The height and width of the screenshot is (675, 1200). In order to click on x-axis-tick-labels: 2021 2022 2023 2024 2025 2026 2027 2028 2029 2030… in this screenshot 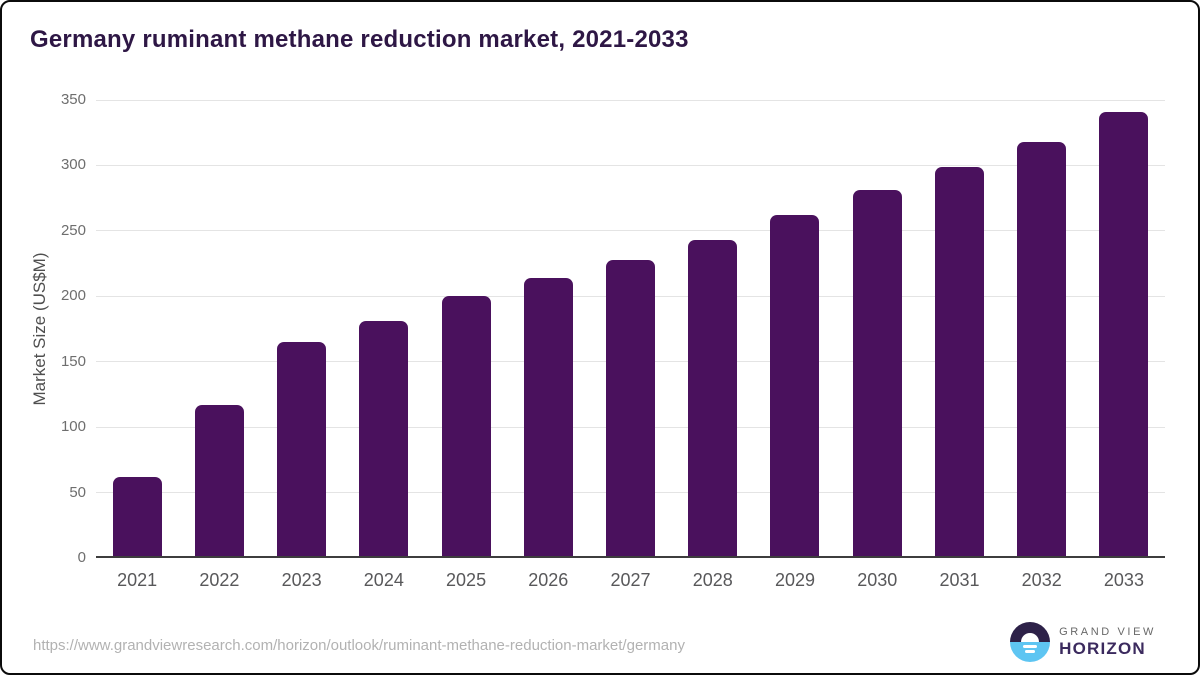, I will do `click(630, 580)`.